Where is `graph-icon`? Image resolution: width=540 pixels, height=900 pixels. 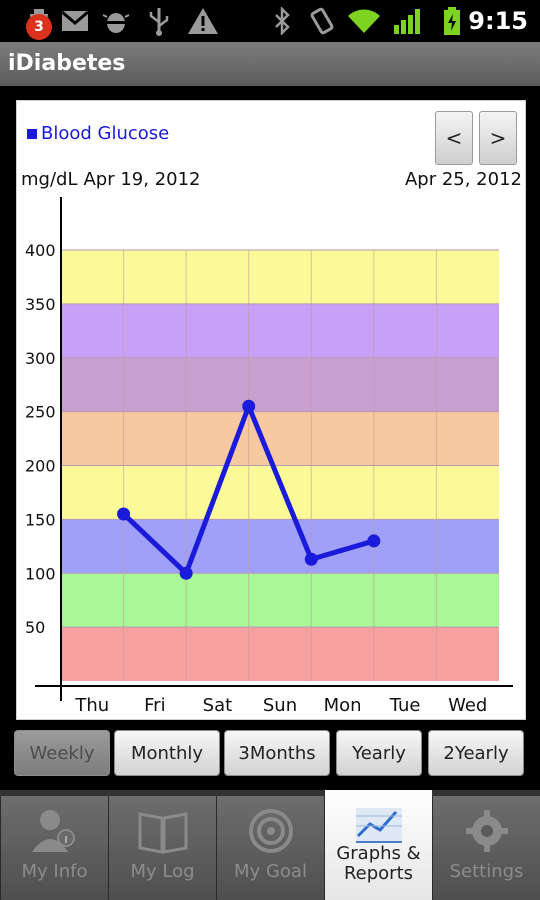
graph-icon is located at coordinates (379, 825).